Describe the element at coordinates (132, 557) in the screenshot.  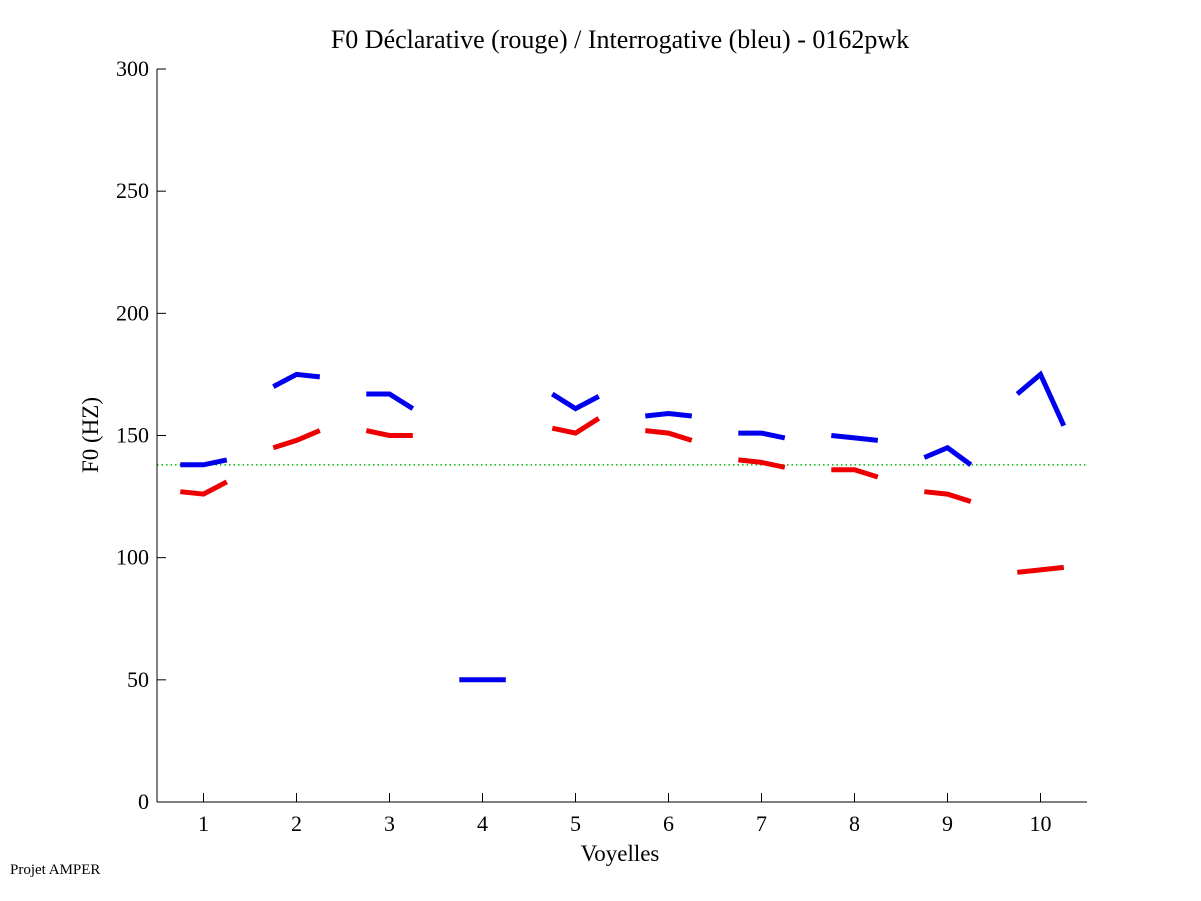
I see `y-tick-label: 100` at that location.